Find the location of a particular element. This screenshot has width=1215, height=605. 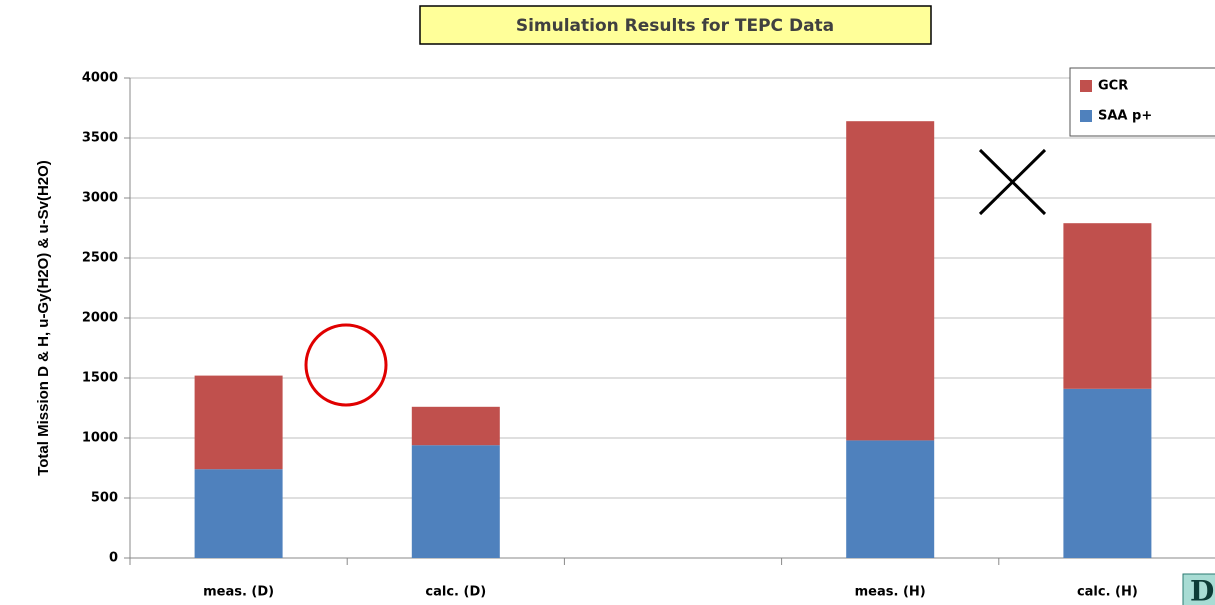

corner-box is located at coordinates (1198, 589).